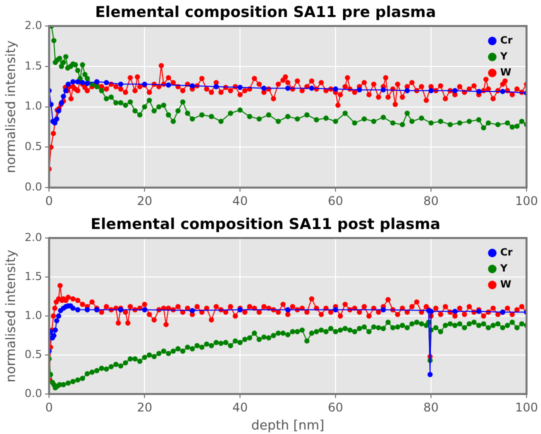  I want to click on chart-title: Elemental composition SA11 pre plasma, so click(265, 11).